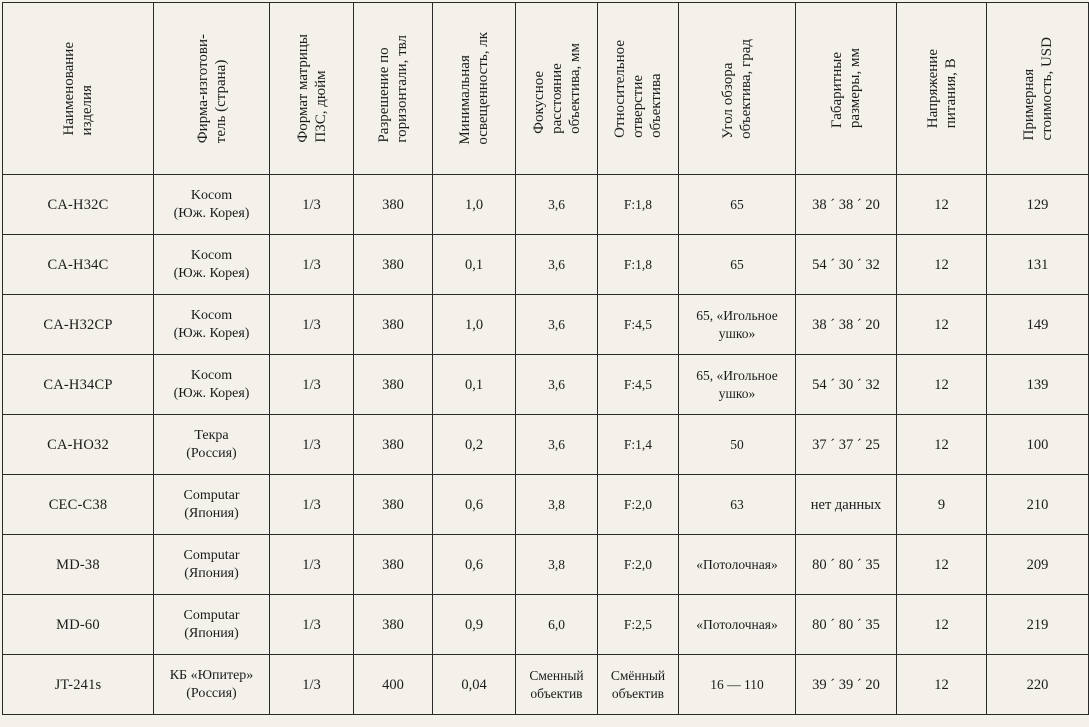  I want to click on cell-dimensions: 37 ´ 37 ´ 25, so click(846, 444).